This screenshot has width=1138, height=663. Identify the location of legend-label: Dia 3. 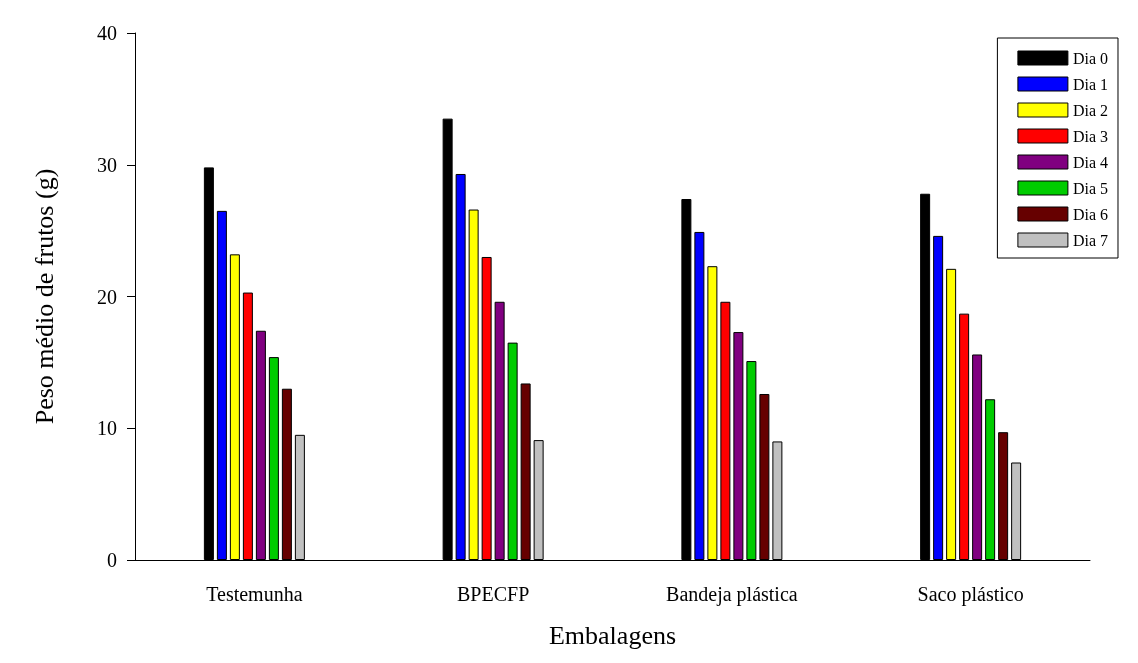
(1090, 136).